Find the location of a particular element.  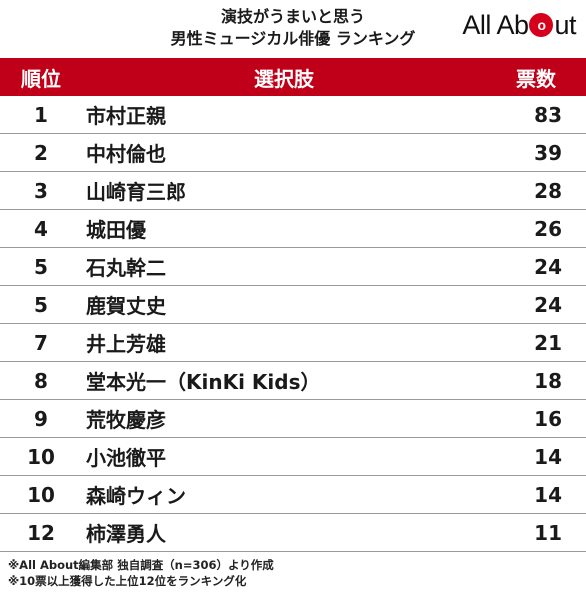

table-row: 3 山崎育三郎 28 is located at coordinates (293, 190).